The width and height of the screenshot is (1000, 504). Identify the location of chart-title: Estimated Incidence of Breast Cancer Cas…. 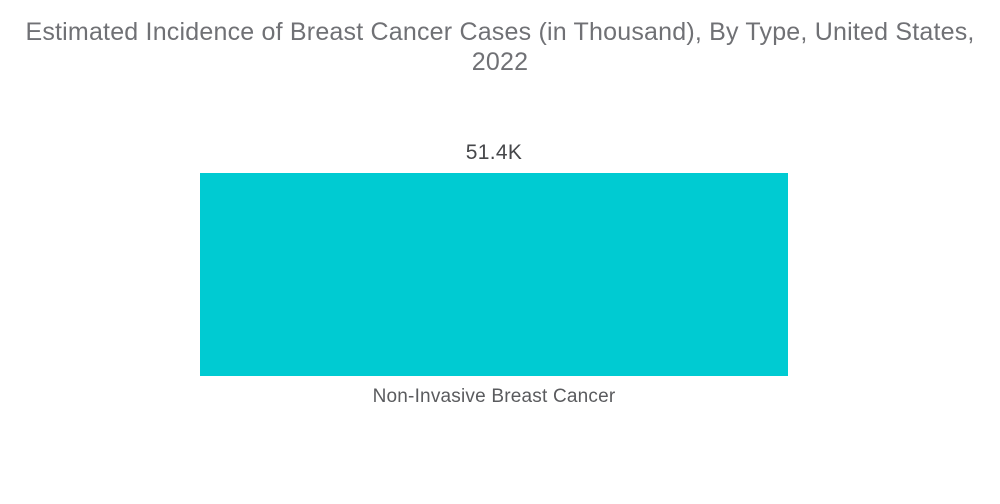
(500, 47).